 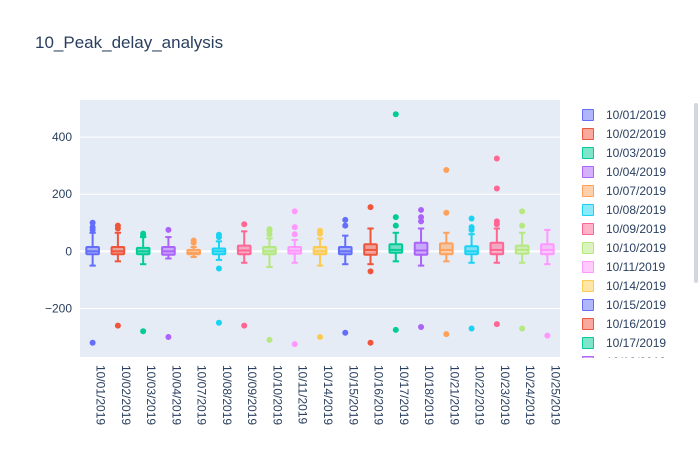 I want to click on y-tick-label: −200, so click(x=58, y=308).